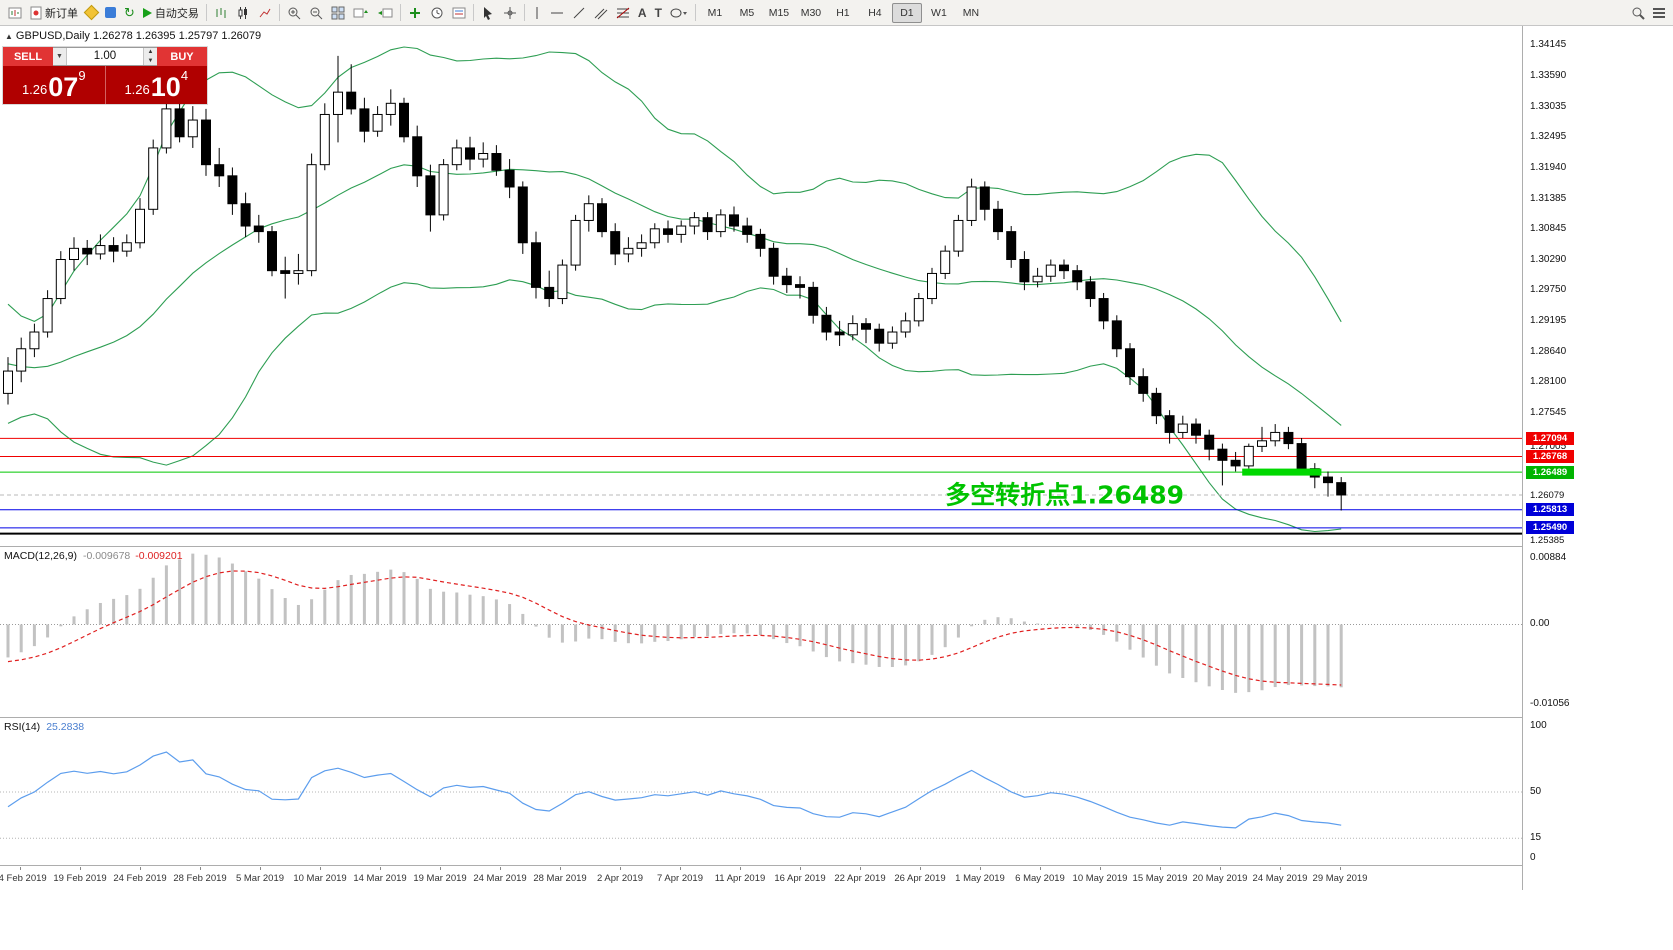  I want to click on timeframe-button-w1: W1, so click(939, 12).